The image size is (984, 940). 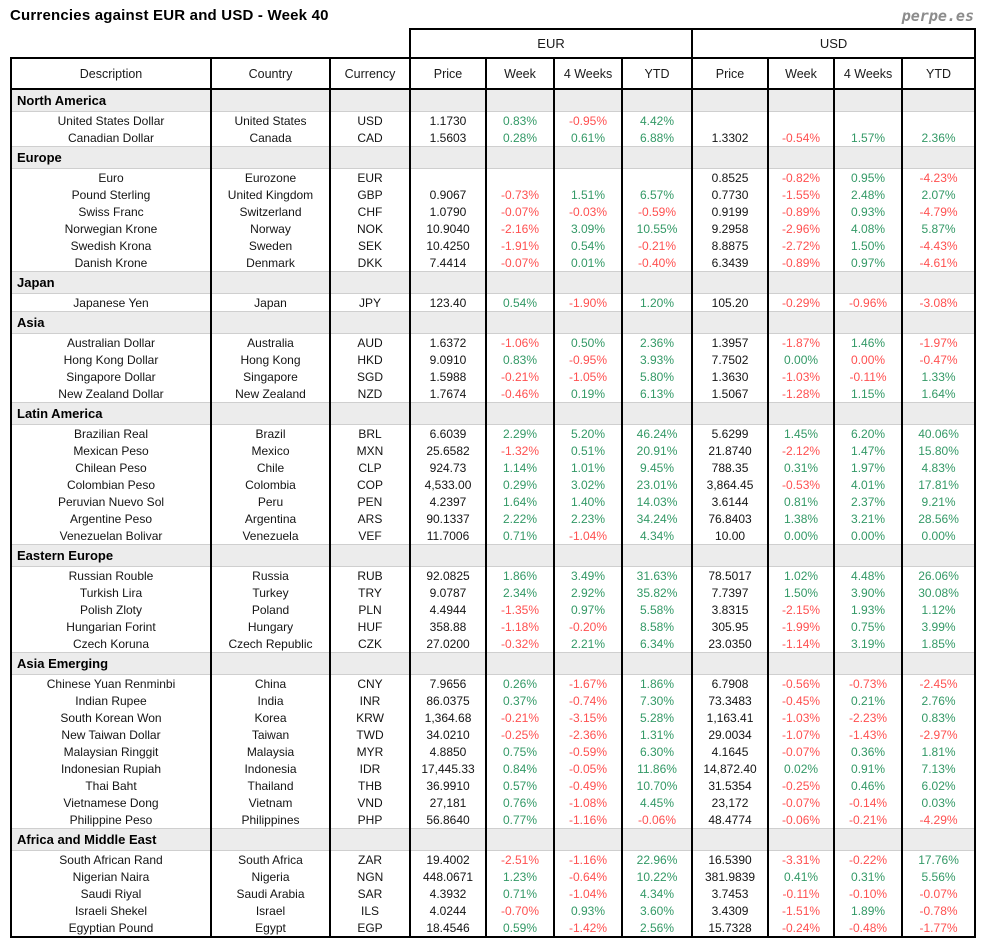 I want to click on description-cell: Brazilian Real, so click(x=111, y=433).